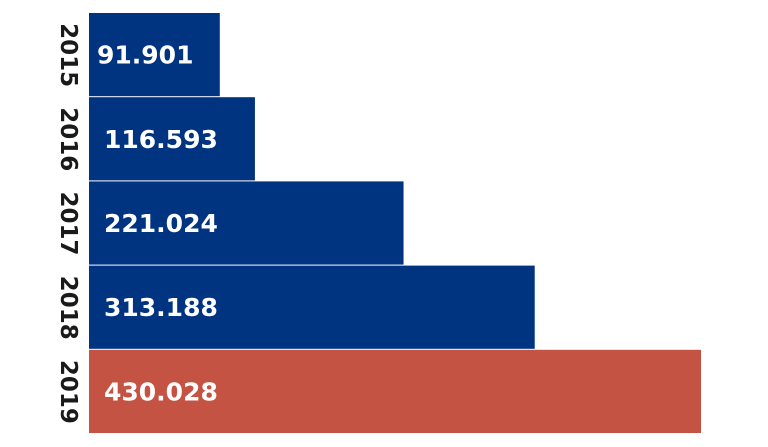 The height and width of the screenshot is (447, 768). What do you see at coordinates (68, 139) in the screenshot?
I see `category-label-2016: 2016` at bounding box center [68, 139].